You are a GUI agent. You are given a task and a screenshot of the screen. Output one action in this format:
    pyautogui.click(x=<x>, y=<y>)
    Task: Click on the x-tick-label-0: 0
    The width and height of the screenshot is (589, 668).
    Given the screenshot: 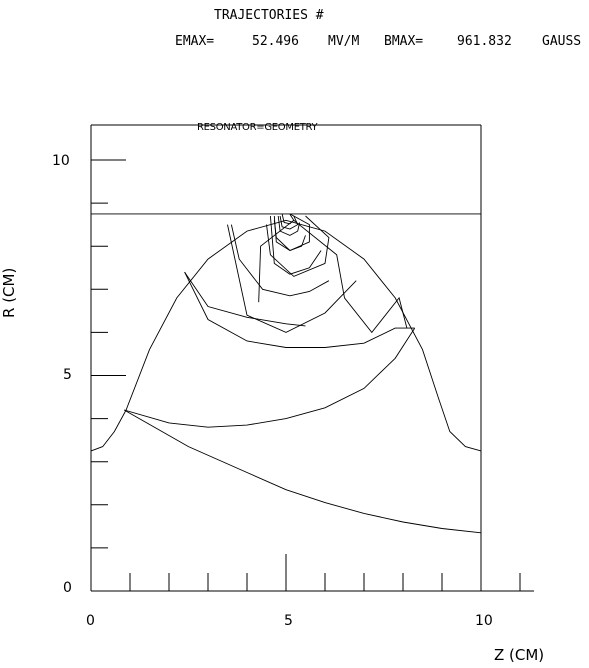 What is the action you would take?
    pyautogui.click(x=90, y=621)
    